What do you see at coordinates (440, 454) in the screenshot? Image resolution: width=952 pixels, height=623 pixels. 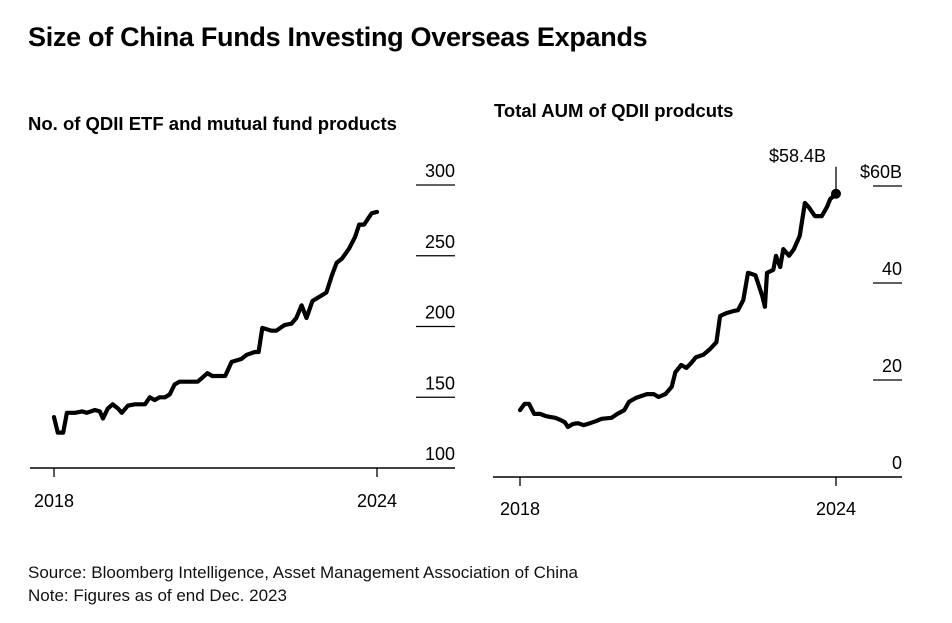 I see `y-tick-label: 100` at bounding box center [440, 454].